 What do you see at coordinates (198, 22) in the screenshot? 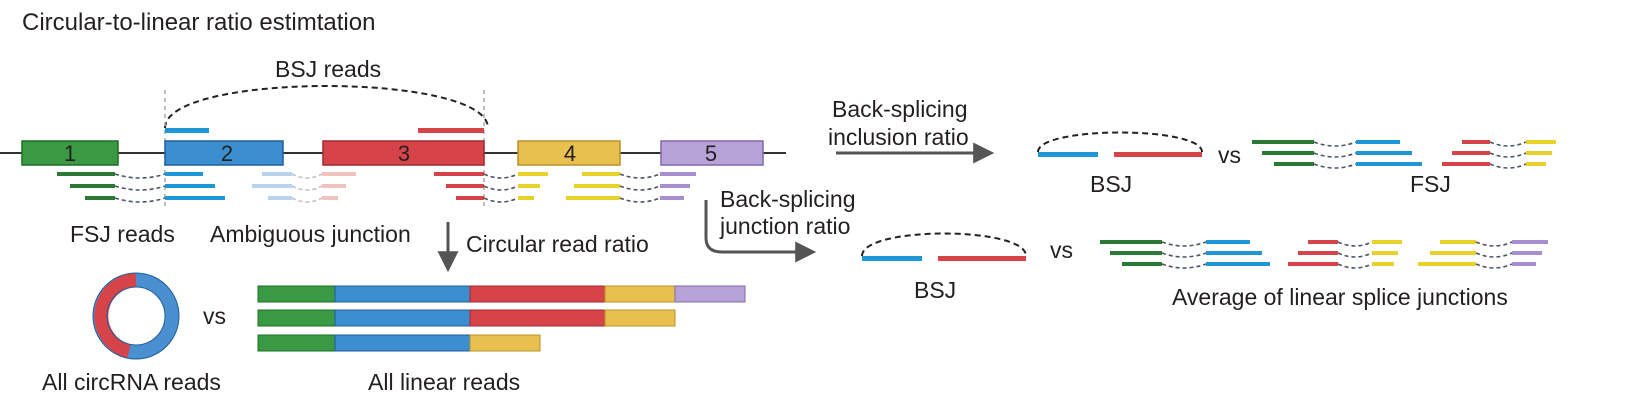
I see `title: Circular-to-linear ratio estimtation` at bounding box center [198, 22].